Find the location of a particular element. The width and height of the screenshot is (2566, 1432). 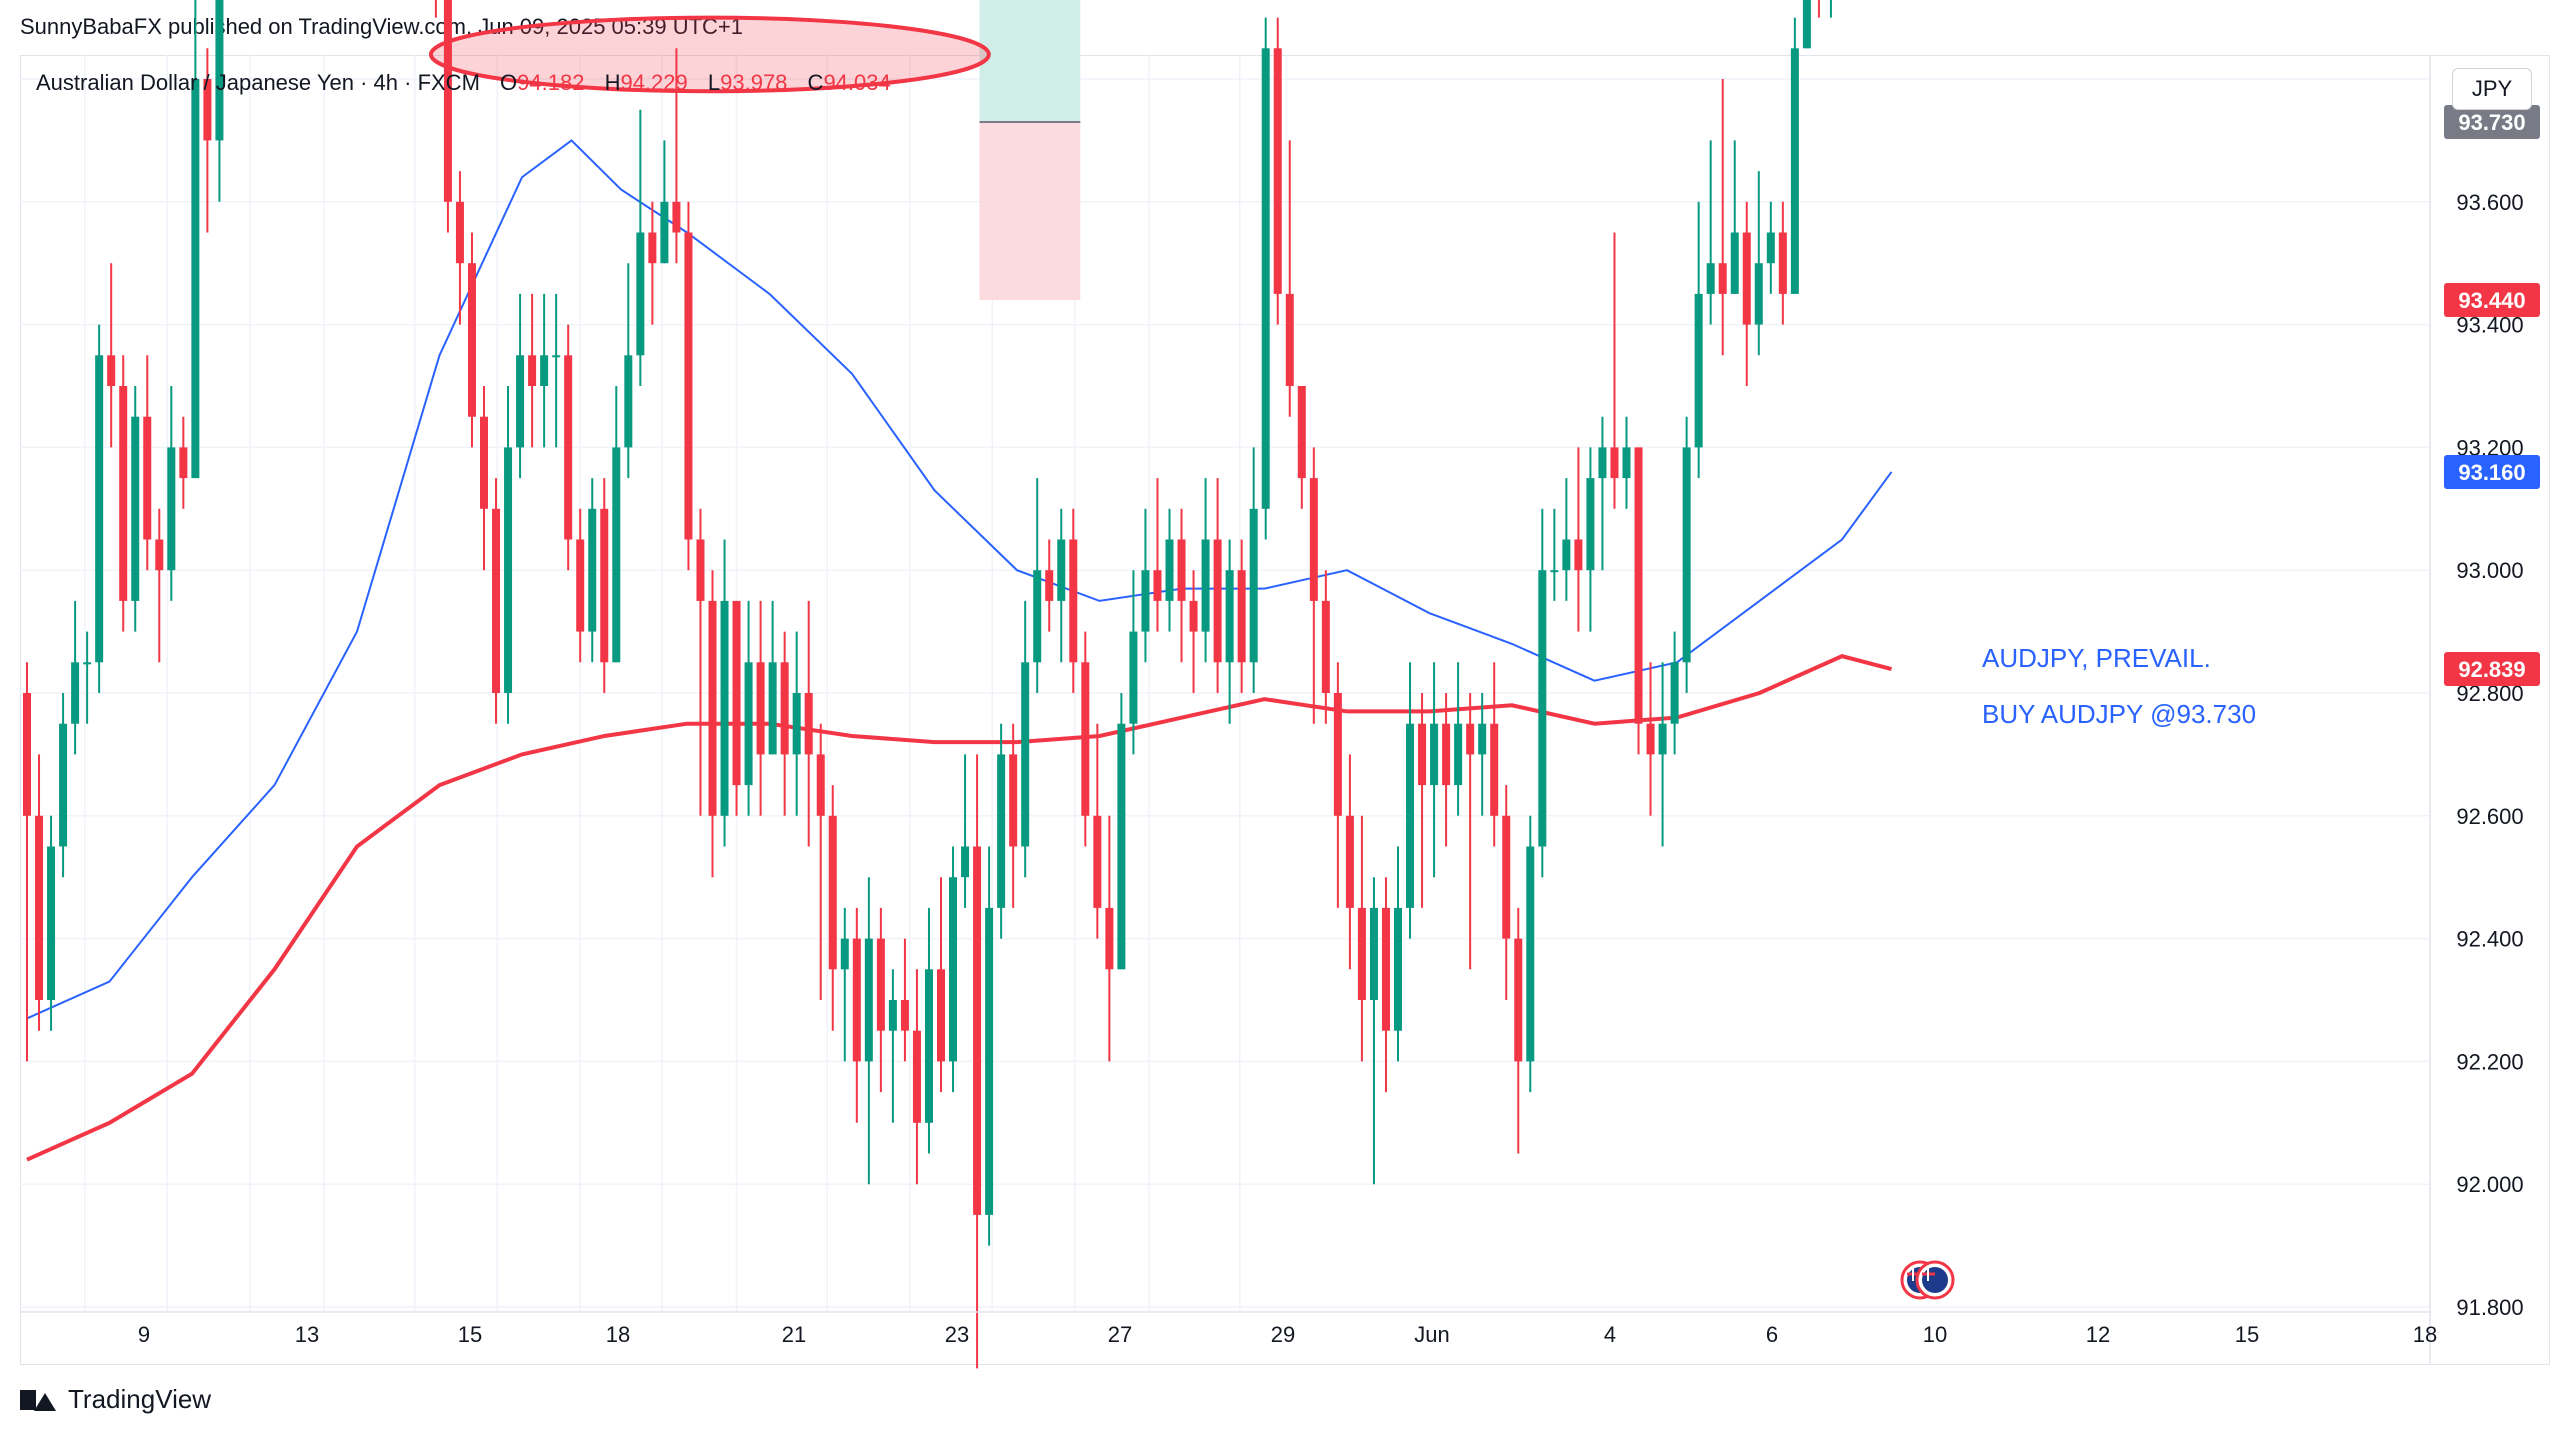

time-tick-label: 9 is located at coordinates (144, 1334).